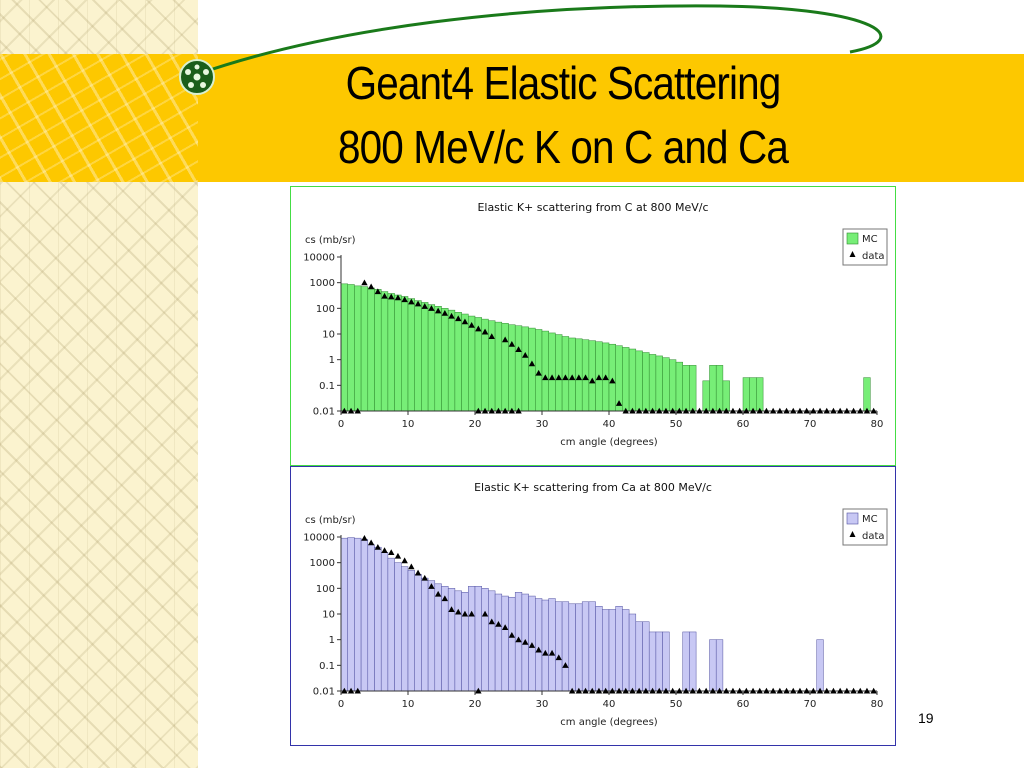  Describe the element at coordinates (852, 518) in the screenshot. I see `legend-swatch-mc` at that location.